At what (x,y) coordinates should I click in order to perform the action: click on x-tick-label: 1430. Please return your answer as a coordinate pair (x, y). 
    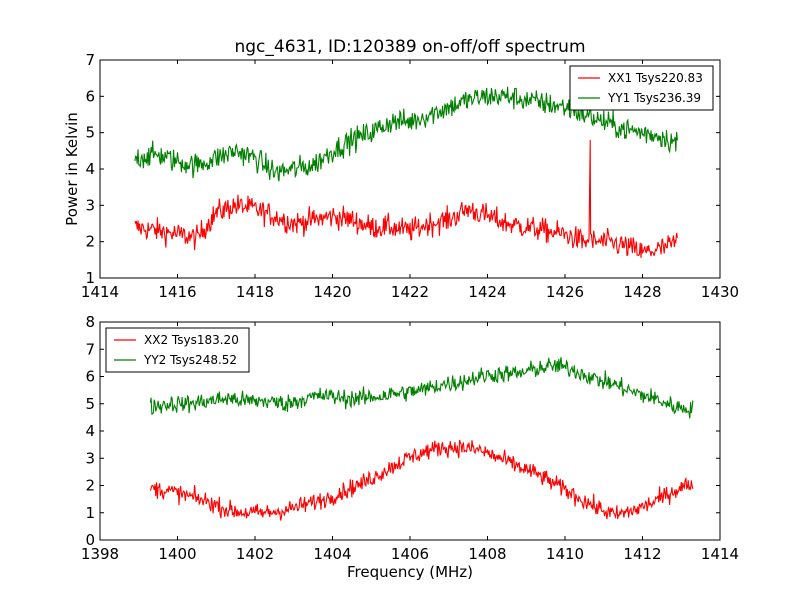
    Looking at the image, I should click on (720, 292).